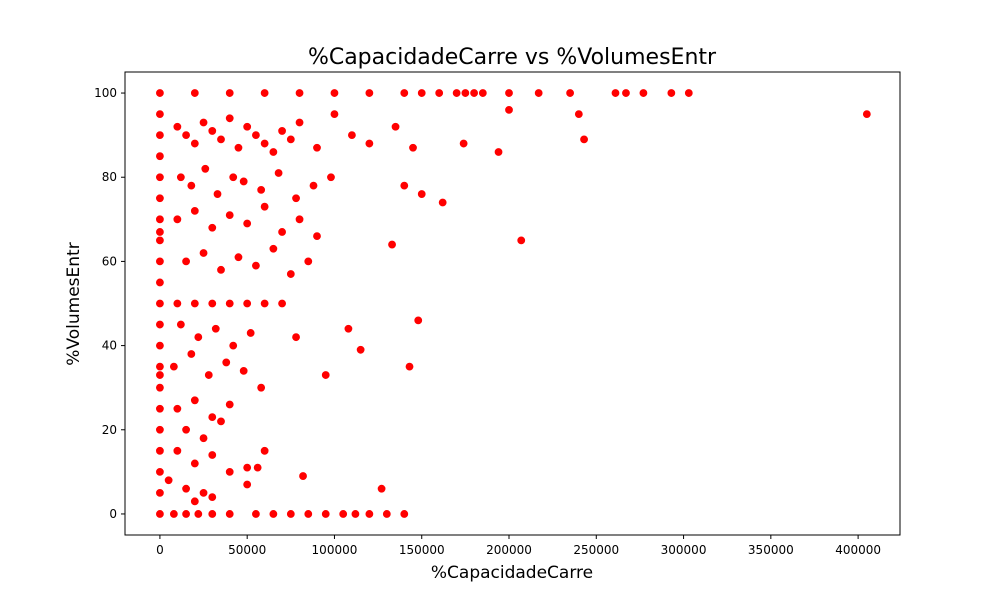 This screenshot has height=600, width=1000. Describe the element at coordinates (160, 550) in the screenshot. I see `x-tick-label: 0` at that location.